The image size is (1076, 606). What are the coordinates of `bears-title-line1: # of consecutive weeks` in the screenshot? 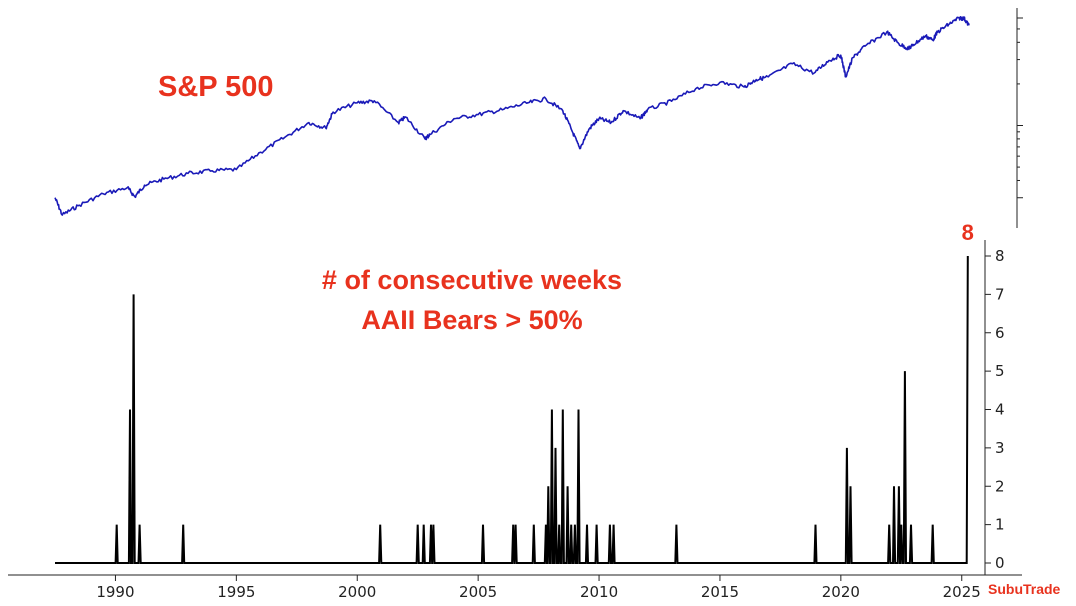 It's located at (472, 280).